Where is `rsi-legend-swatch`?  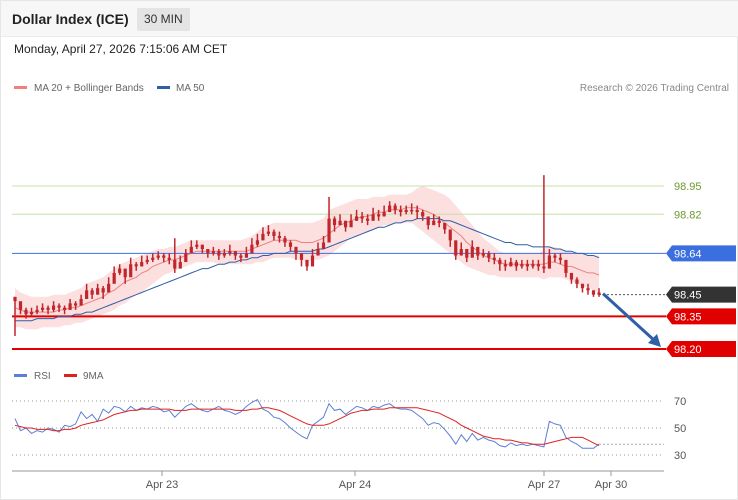 rsi-legend-swatch is located at coordinates (20, 375).